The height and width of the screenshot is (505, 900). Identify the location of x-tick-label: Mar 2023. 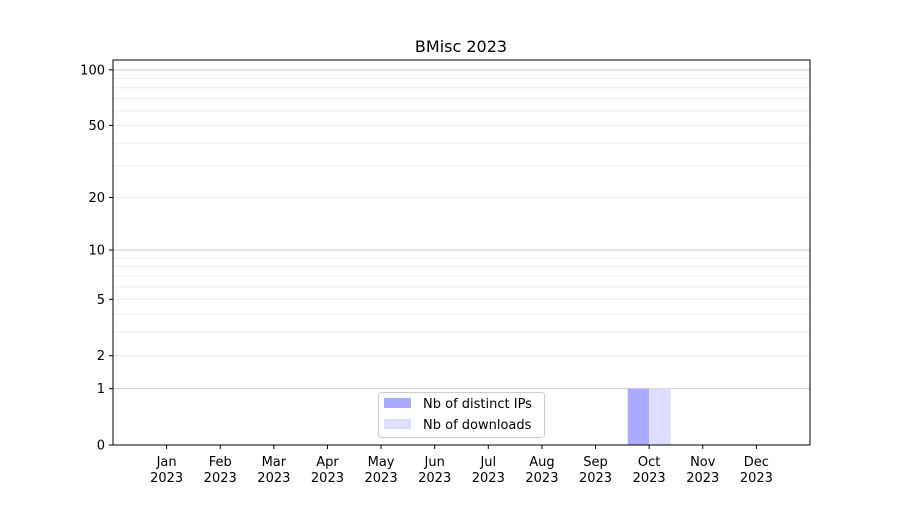
(273, 470).